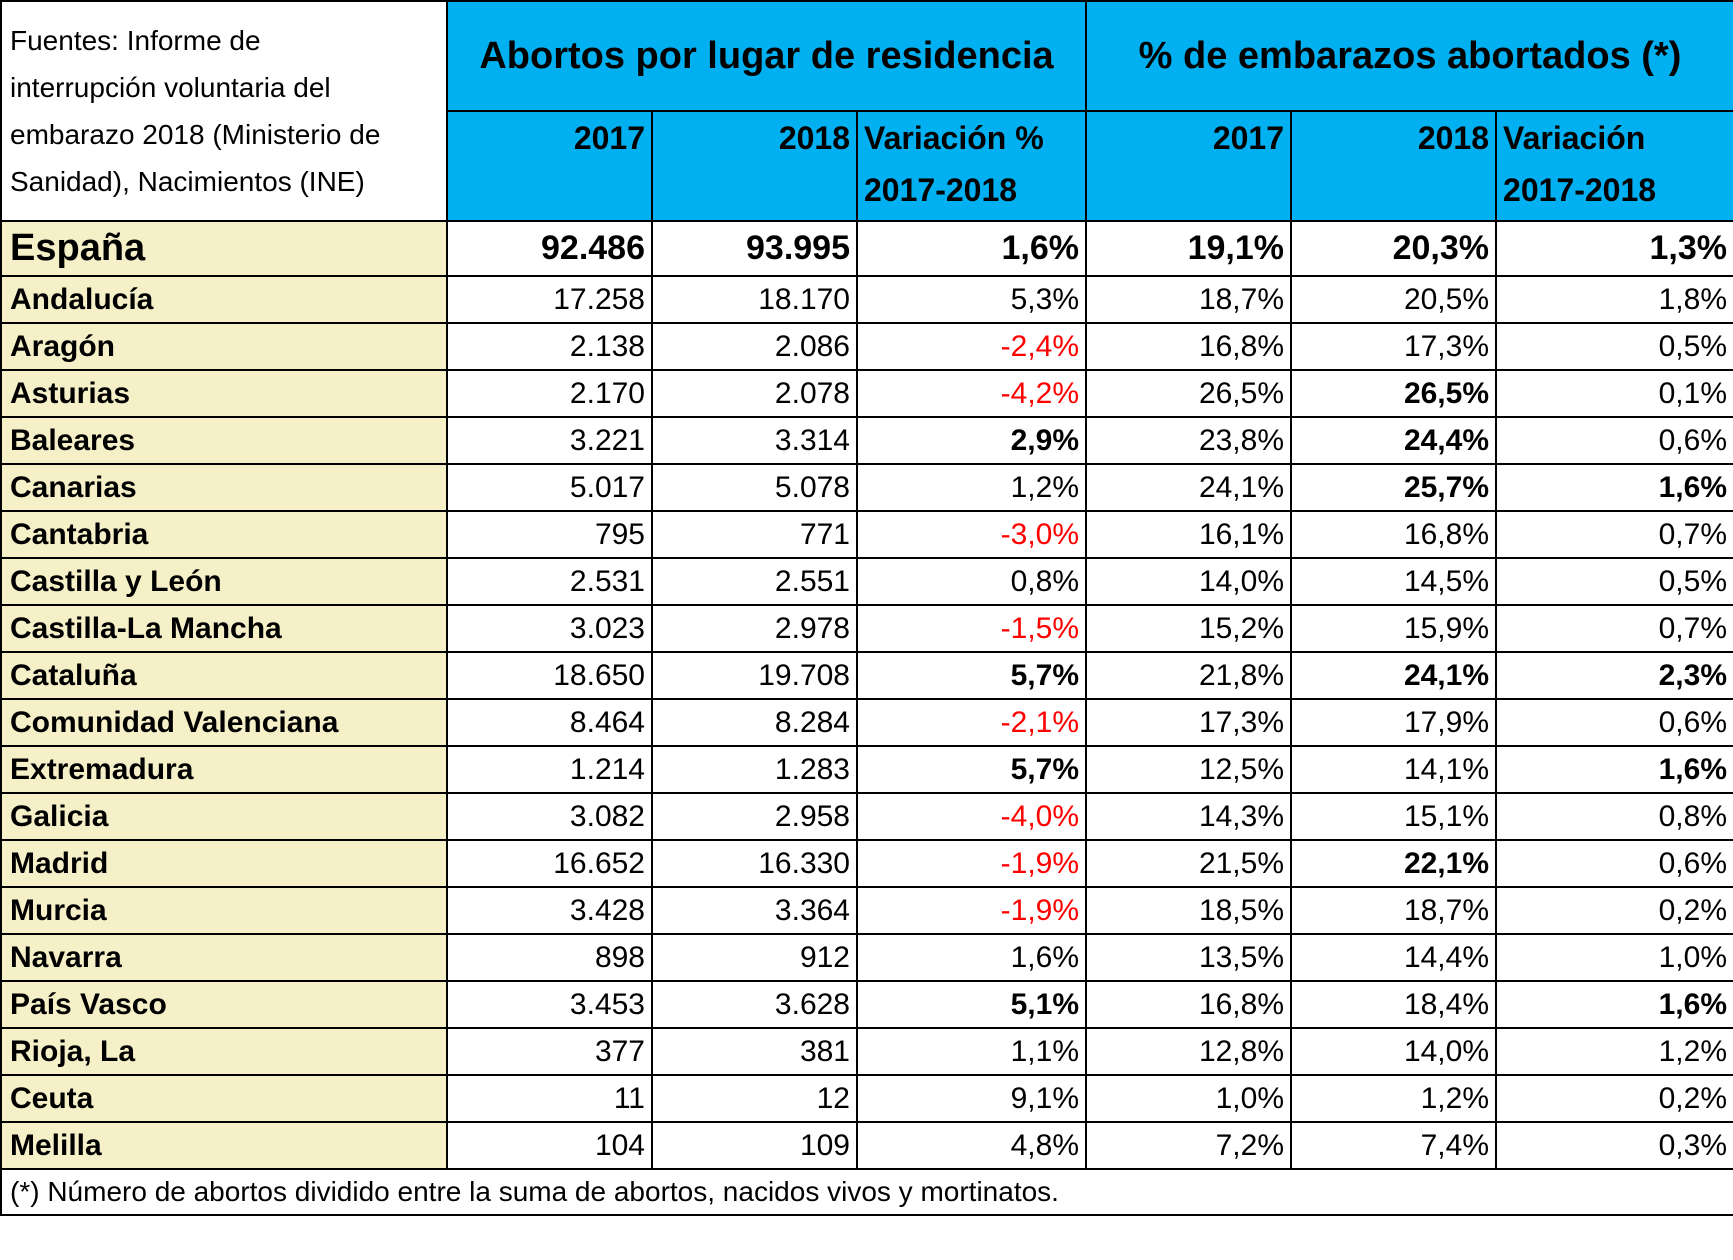  I want to click on table-cell: 8.284, so click(754, 722).